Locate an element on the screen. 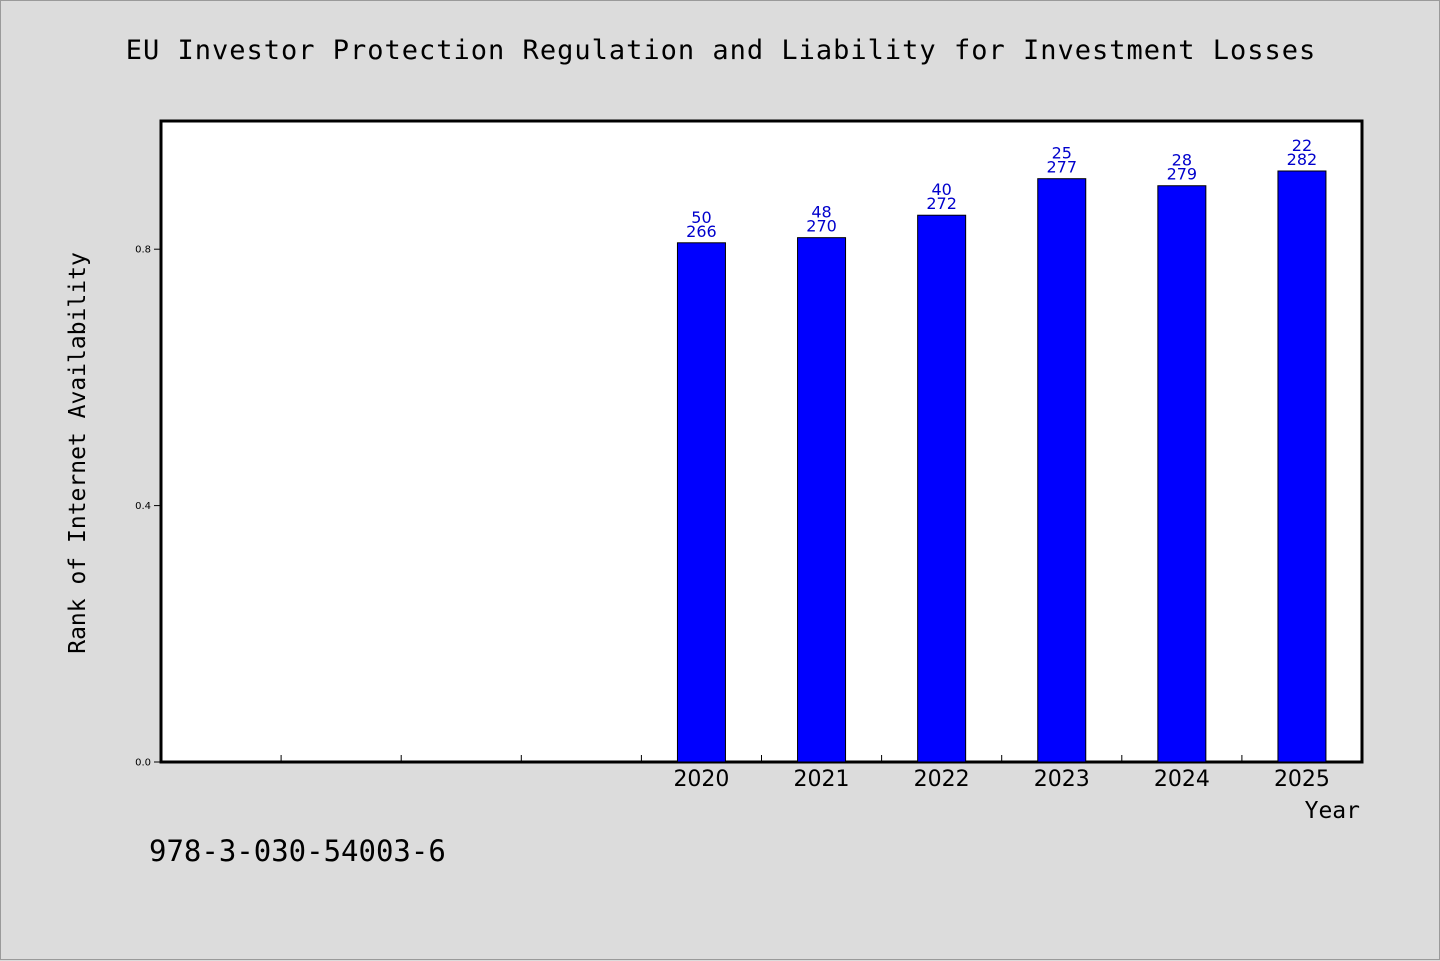 Image resolution: width=1440 pixels, height=961 pixels. bar-label-bottom: 266 is located at coordinates (701, 231).